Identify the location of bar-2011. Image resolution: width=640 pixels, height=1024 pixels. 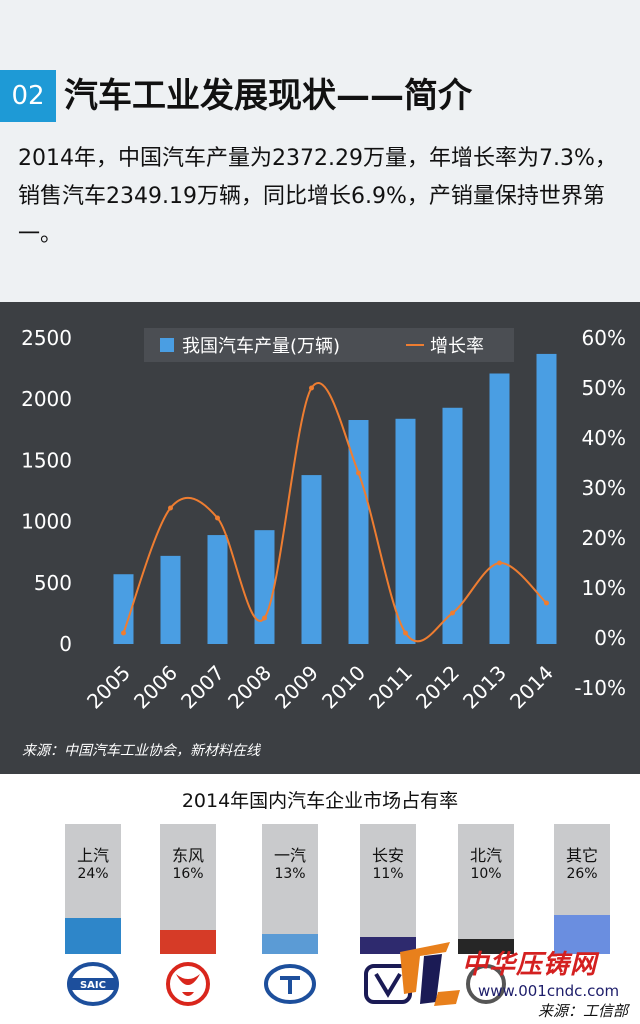
(405, 531).